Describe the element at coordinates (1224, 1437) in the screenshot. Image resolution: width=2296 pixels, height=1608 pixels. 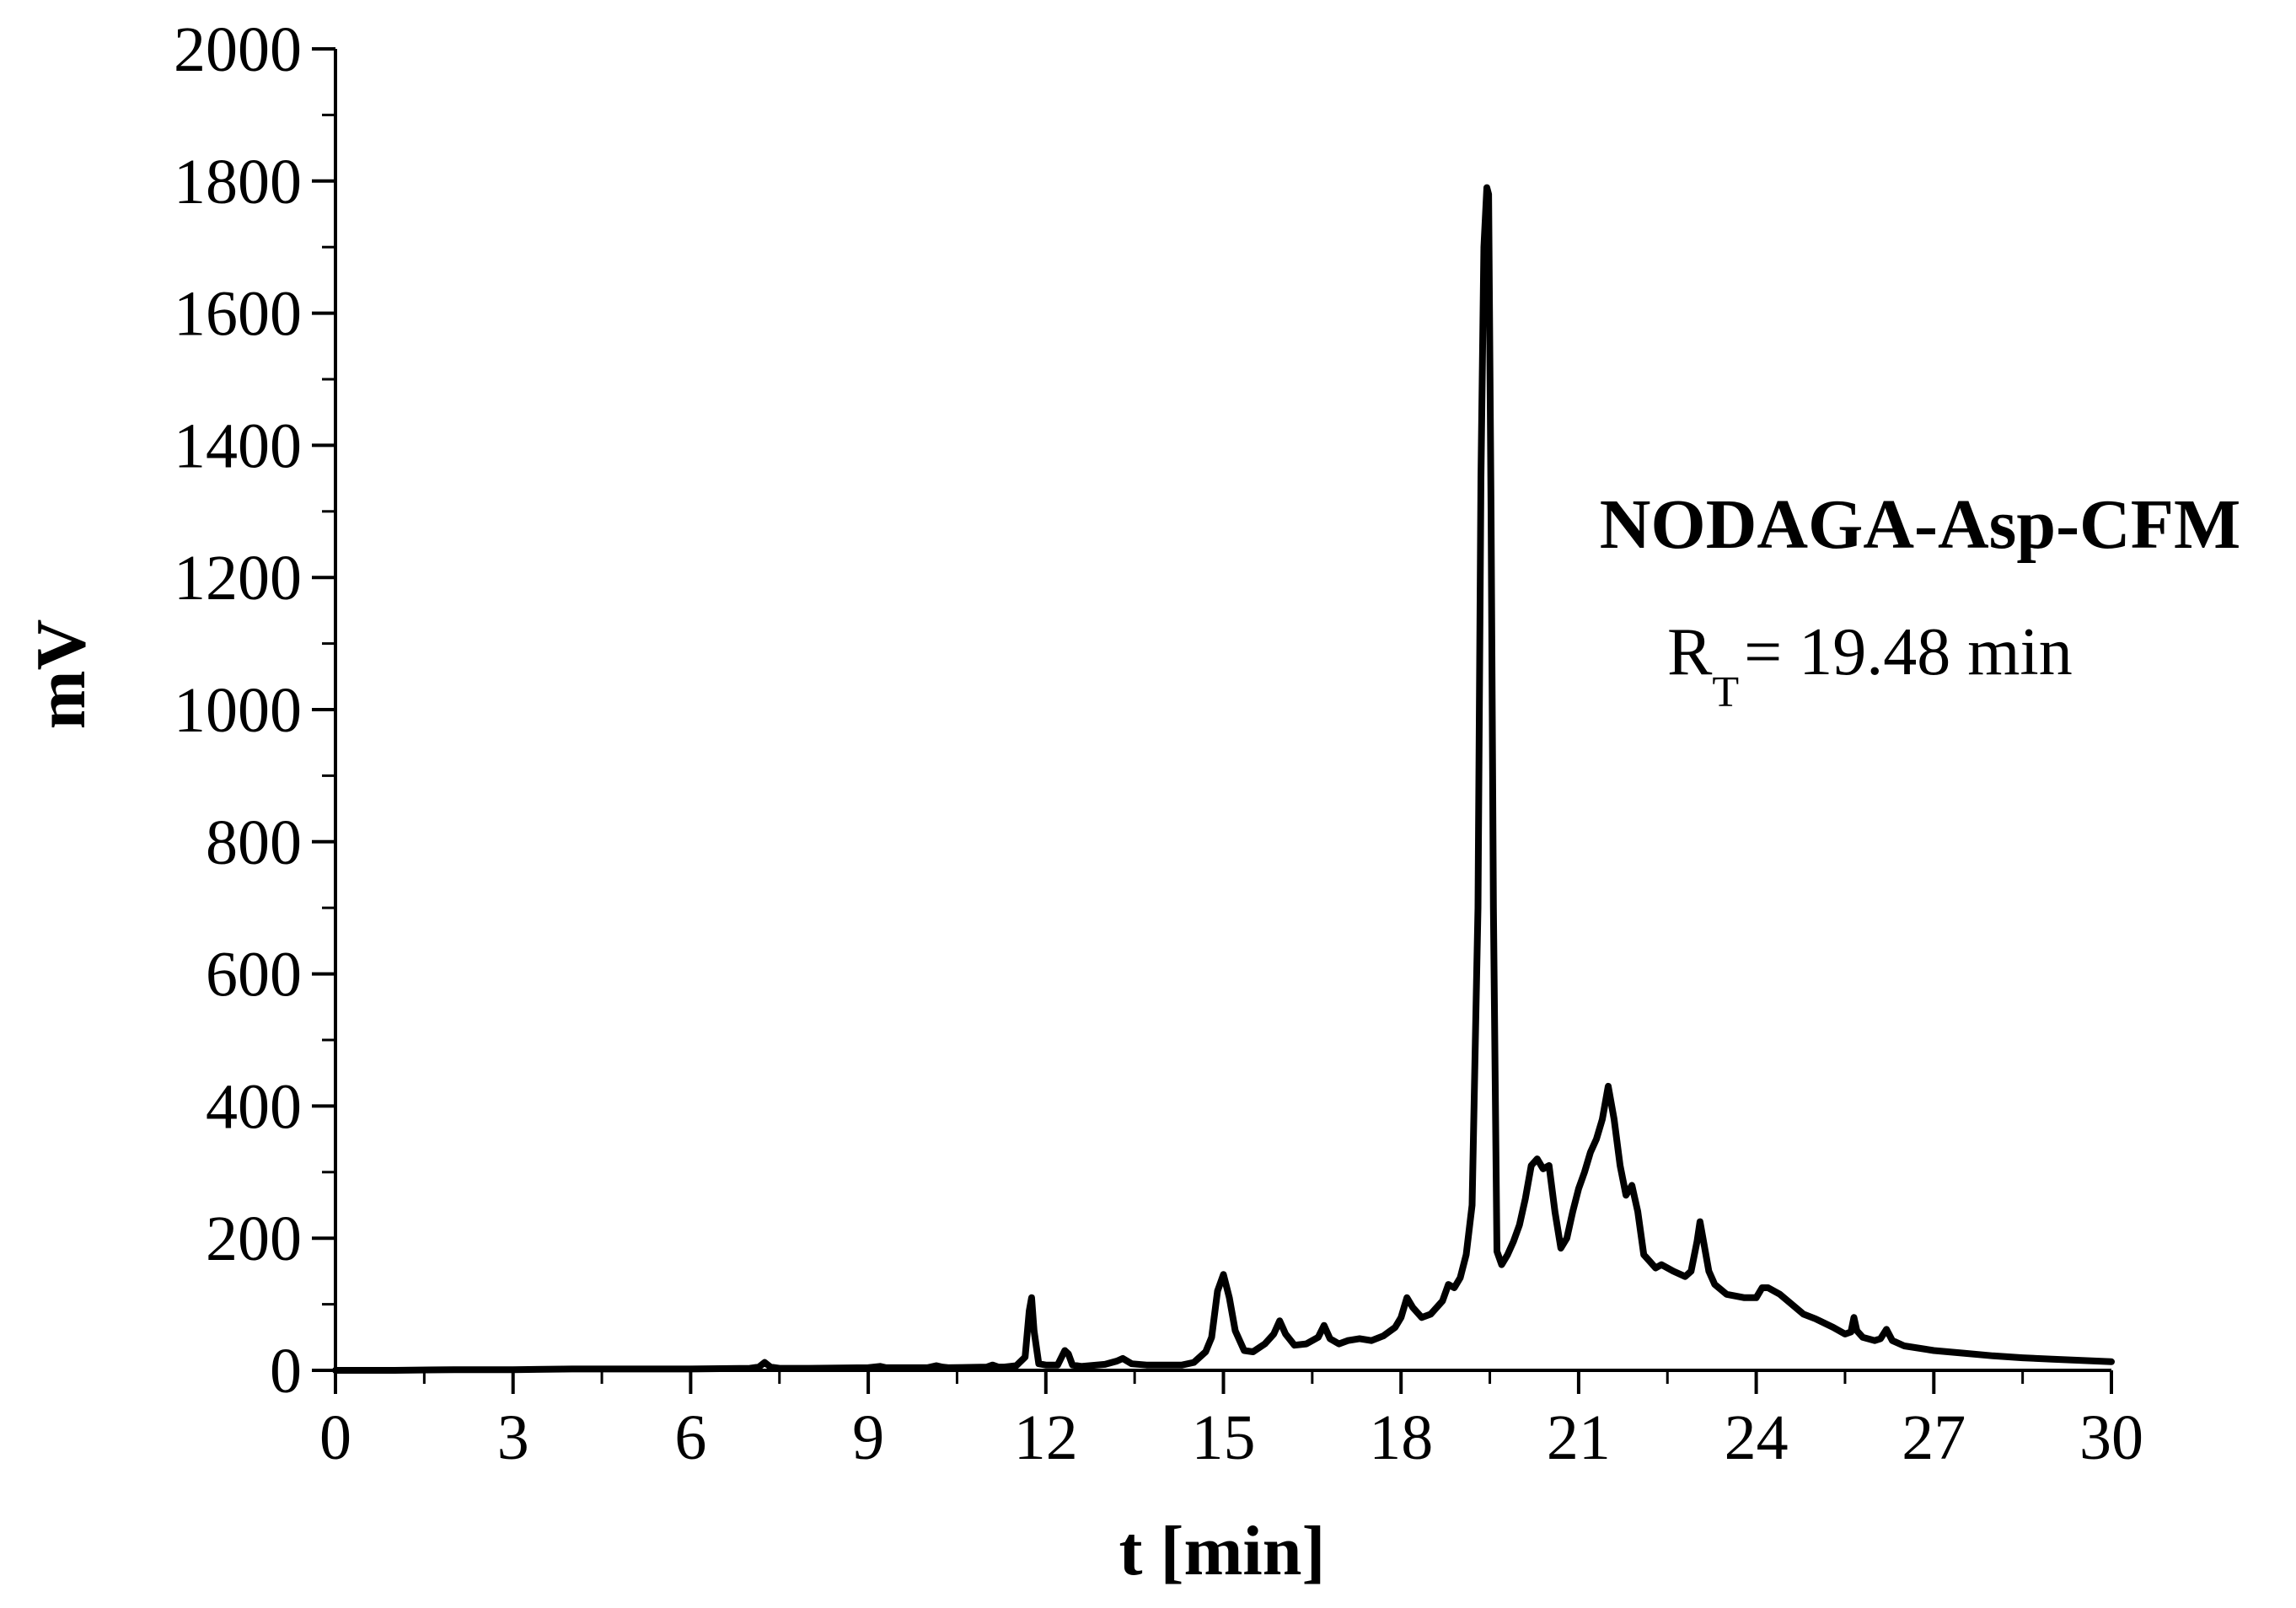
I see `x-tick-label: 15` at that location.